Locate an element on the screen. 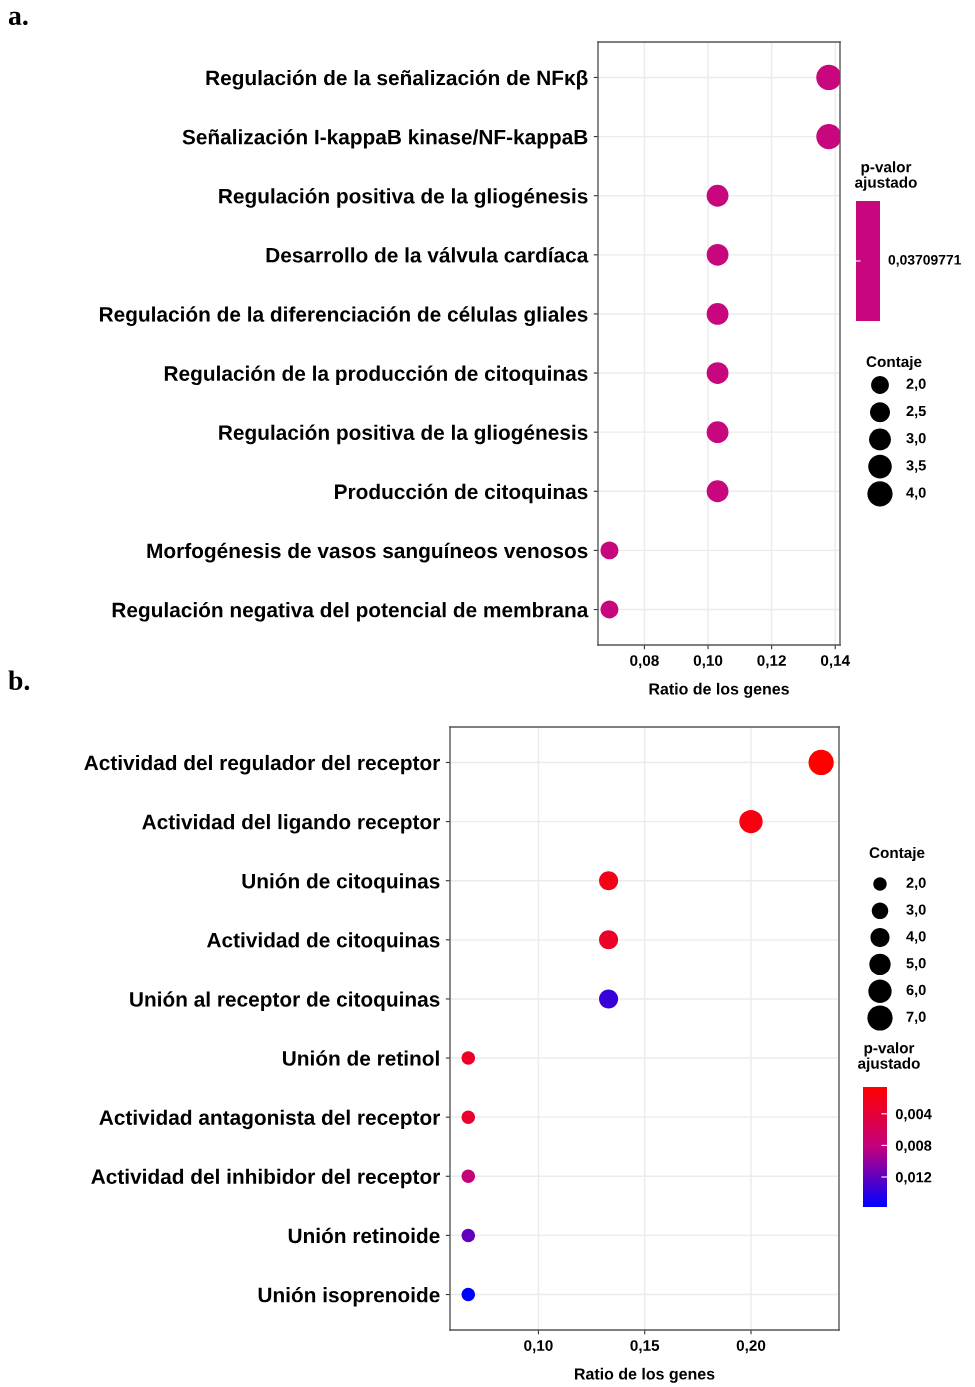 This screenshot has width=975, height=1387. y-tick-label: Unión isoprenoide is located at coordinates (349, 1296).